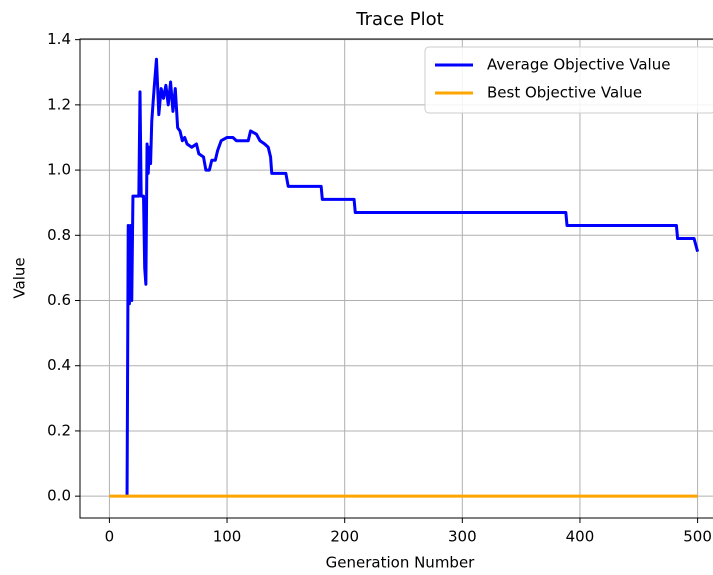  I want to click on chart-title: Trace Plot, so click(399, 19).